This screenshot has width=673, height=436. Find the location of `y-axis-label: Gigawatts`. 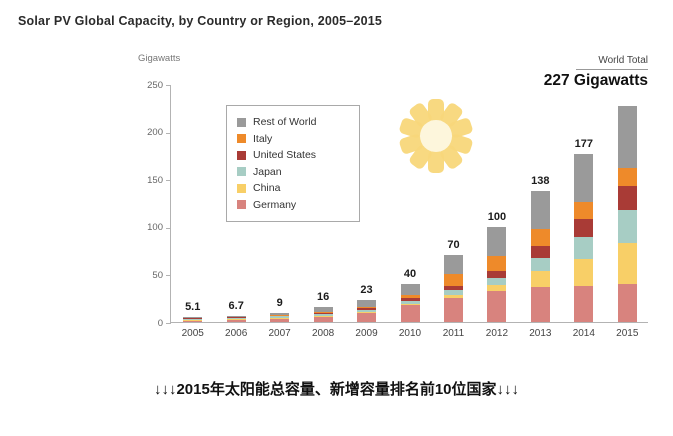

y-axis-label: Gigawatts is located at coordinates (159, 58).